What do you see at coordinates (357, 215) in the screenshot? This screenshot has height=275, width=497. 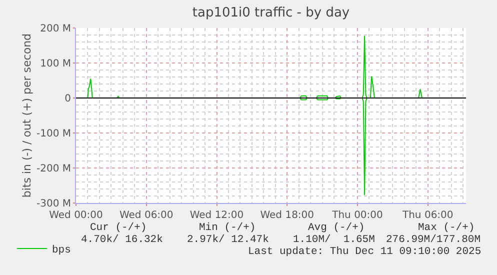 I see `x-tick-label: Thu 00:00` at bounding box center [357, 215].